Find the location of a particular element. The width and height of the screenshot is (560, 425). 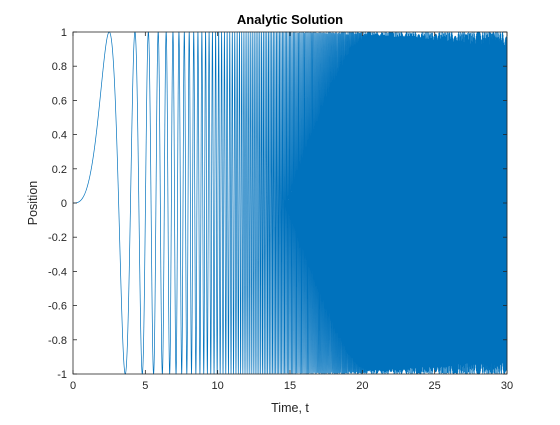

x-tick-label: 15 is located at coordinates (290, 386).